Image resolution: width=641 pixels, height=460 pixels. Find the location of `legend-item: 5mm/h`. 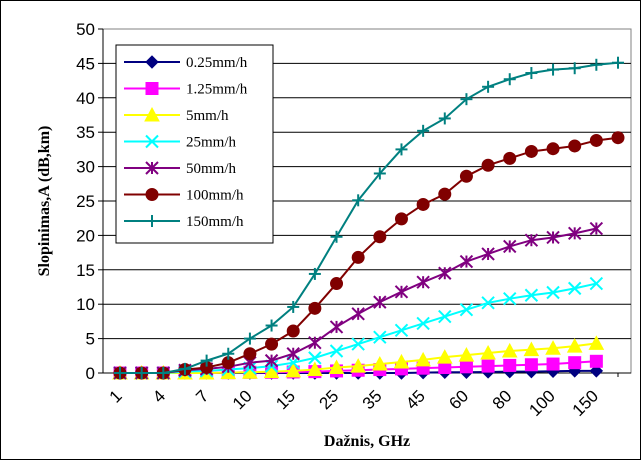

legend-item: 5mm/h is located at coordinates (176, 115).